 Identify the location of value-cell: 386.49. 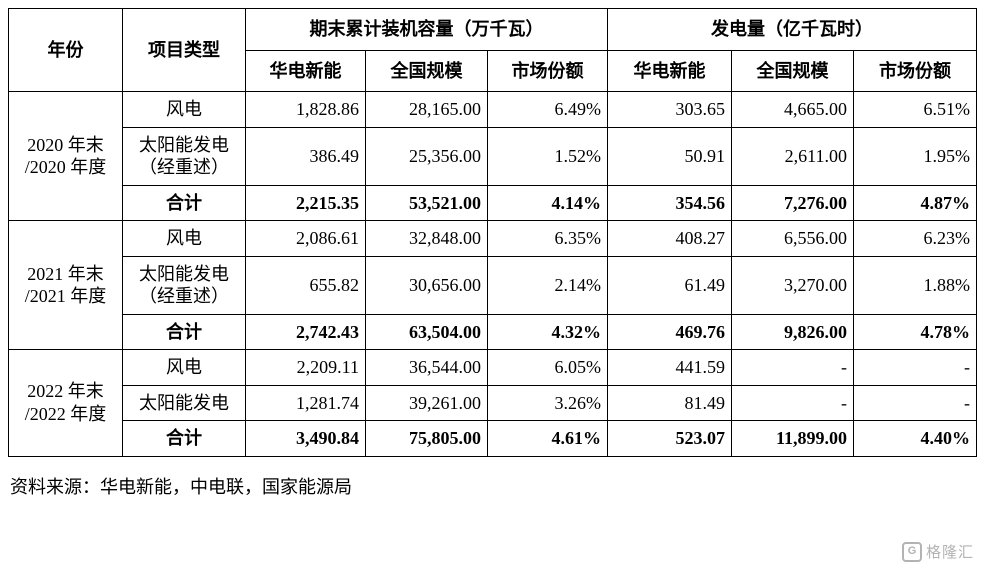
(305, 156).